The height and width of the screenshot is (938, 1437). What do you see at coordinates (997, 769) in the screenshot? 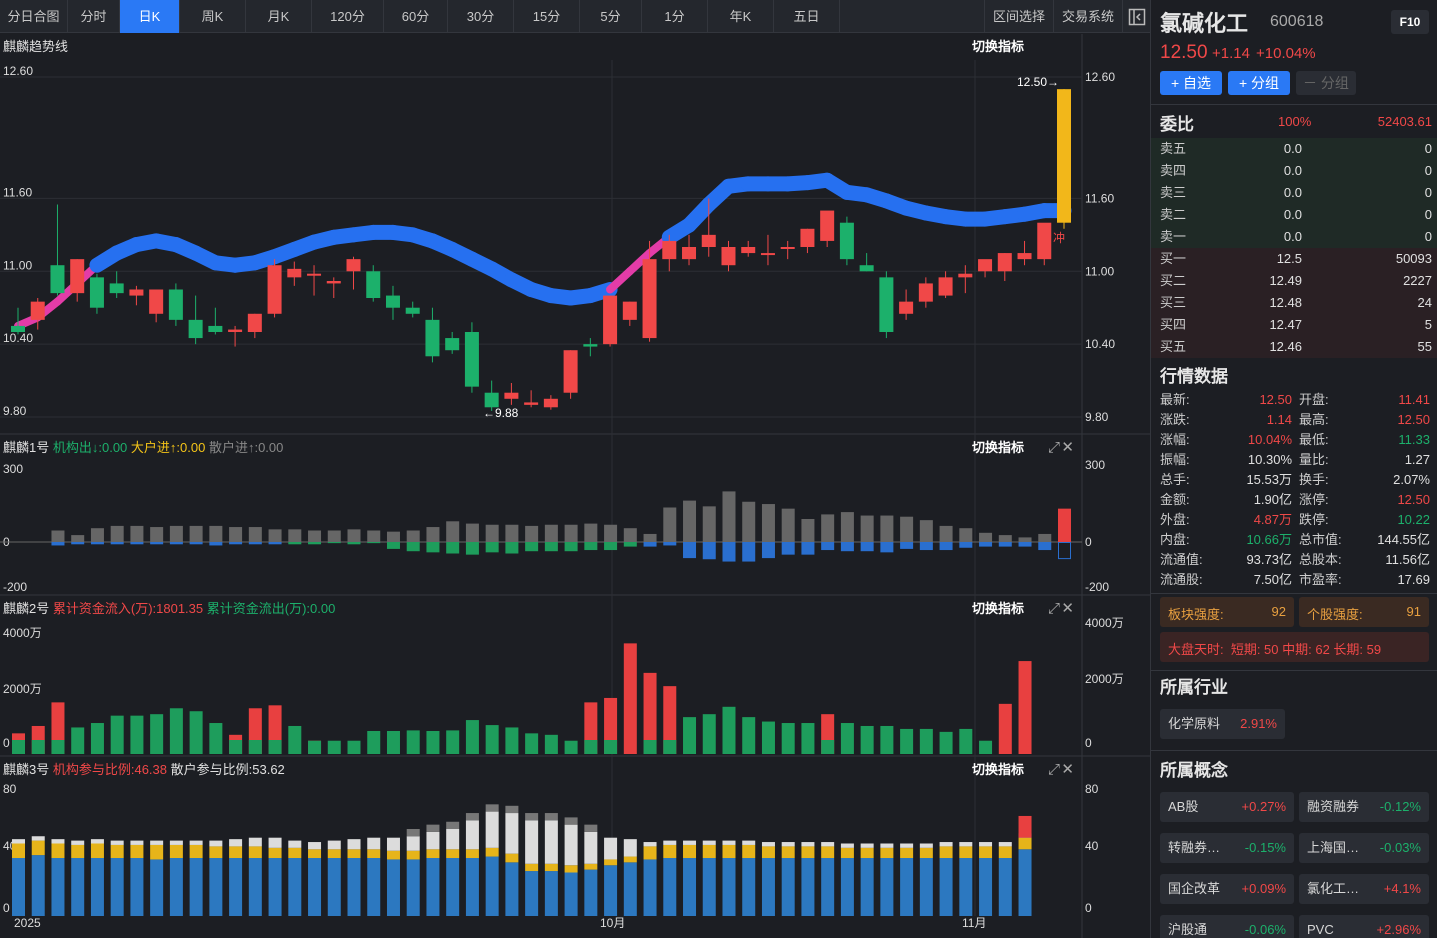
I see `panel4-switch-button: 切换指标` at bounding box center [997, 769].